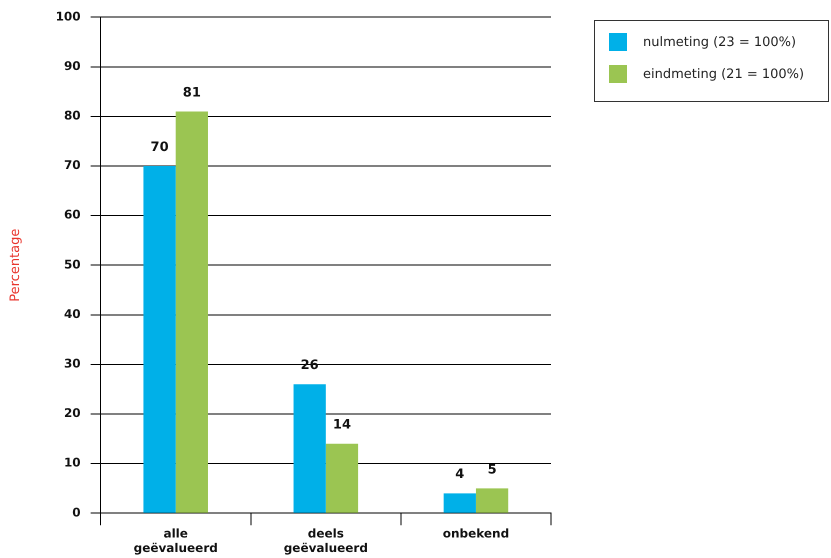 The height and width of the screenshot is (558, 831). Describe the element at coordinates (159, 147) in the screenshot. I see `data-label: 70` at that location.